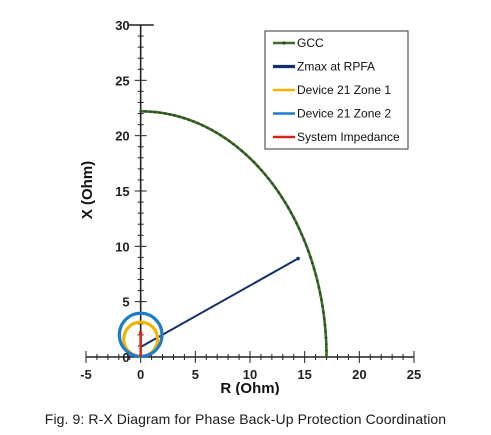 This screenshot has width=491, height=435. I want to click on series-zmax-at-rpfa-line, so click(219, 302).